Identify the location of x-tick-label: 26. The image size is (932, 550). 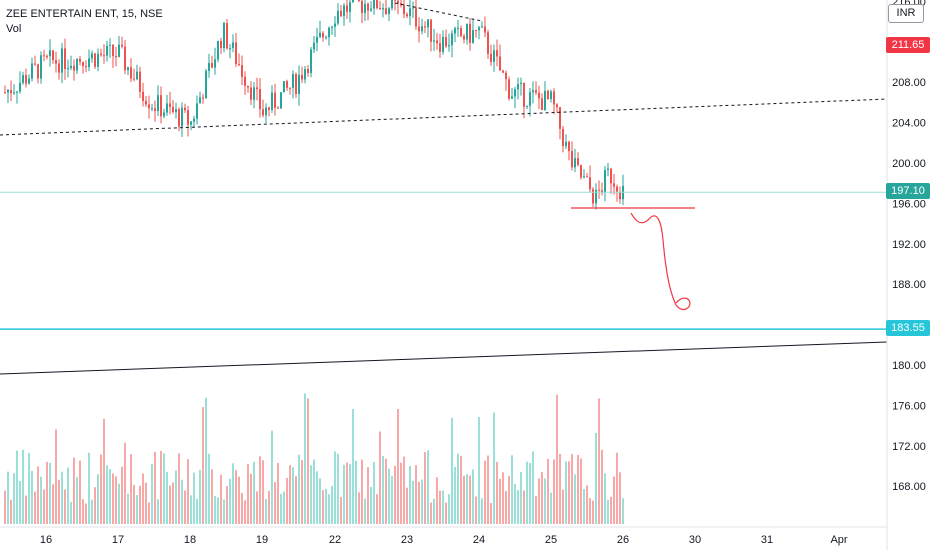
(623, 540).